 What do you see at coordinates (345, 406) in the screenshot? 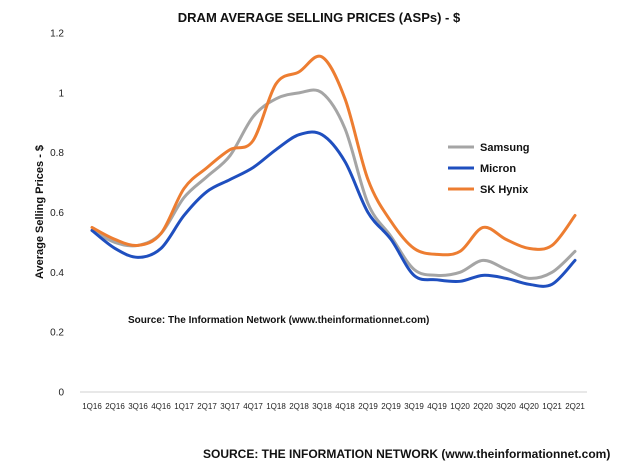
I see `x-tick-label: 4Q18` at bounding box center [345, 406].